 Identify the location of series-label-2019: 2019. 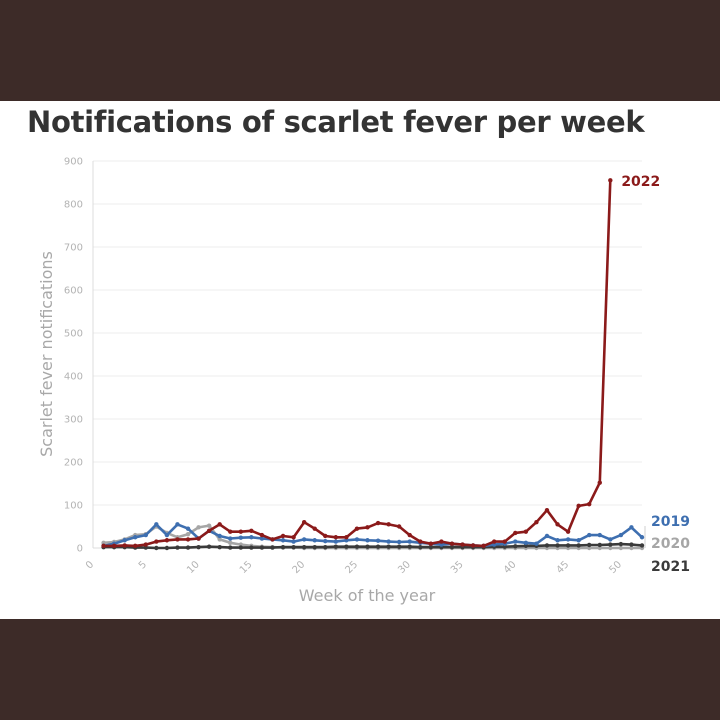
(670, 522).